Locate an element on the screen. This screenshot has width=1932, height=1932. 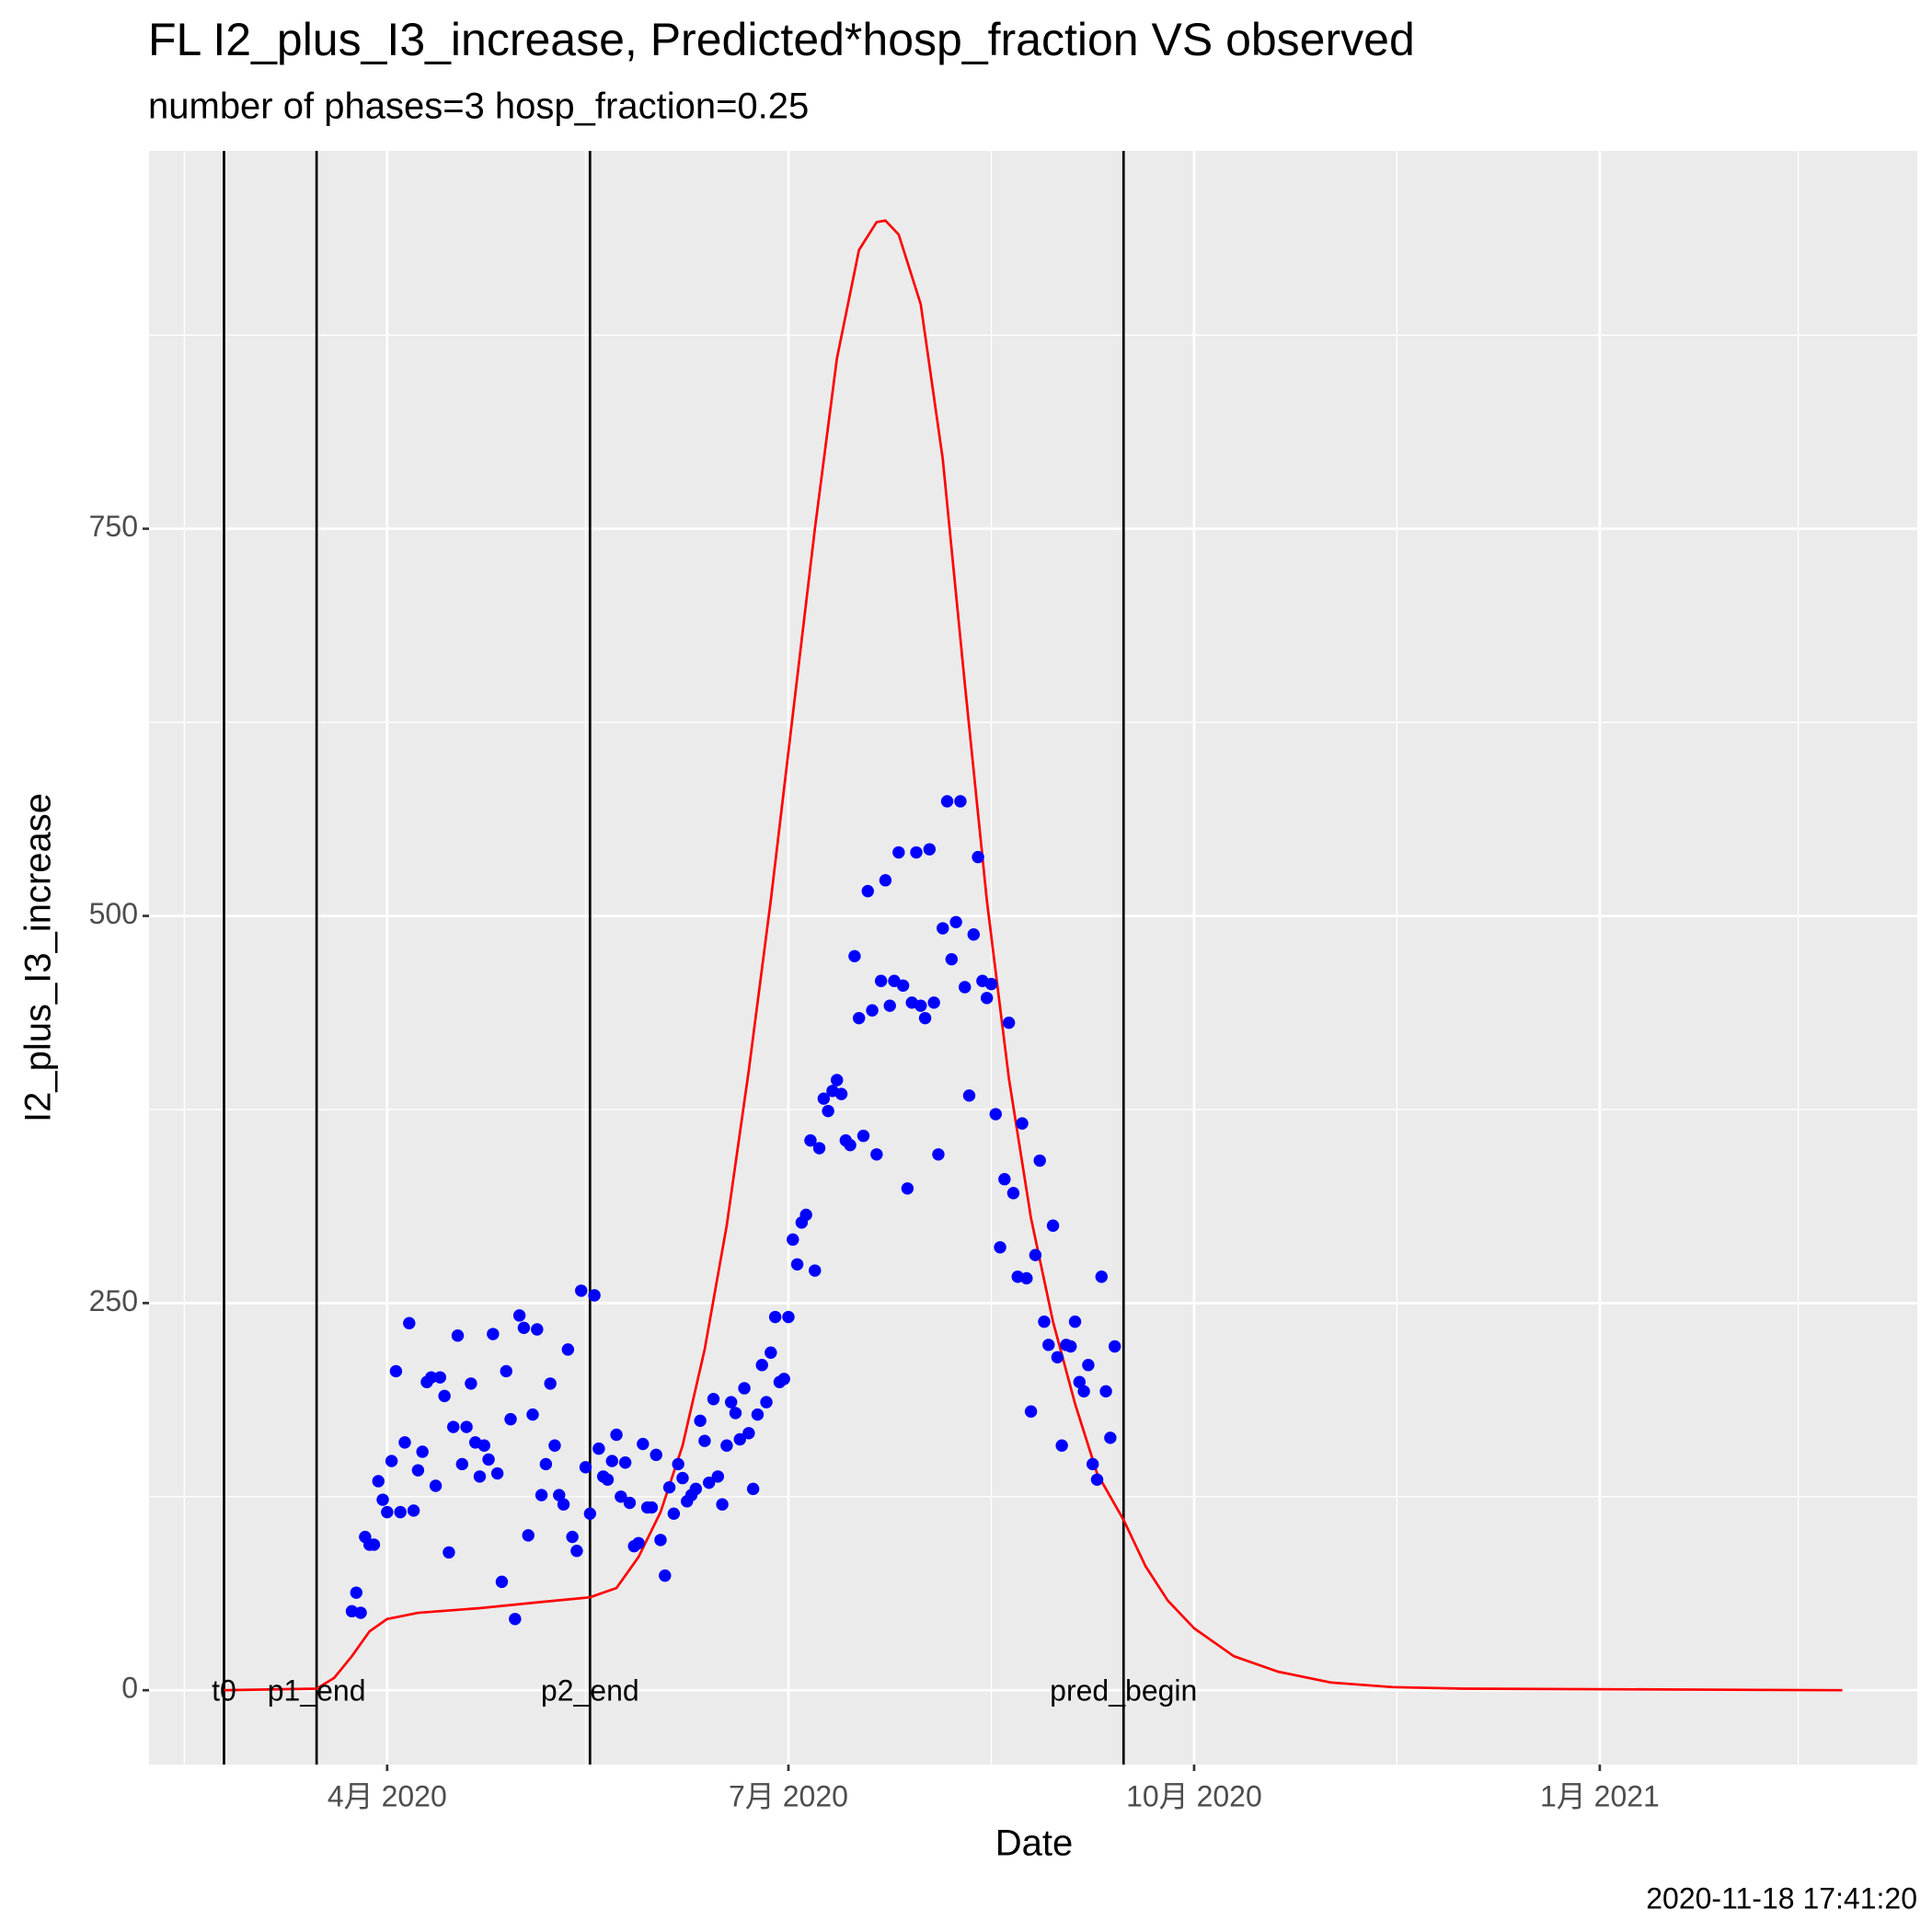
x-tick-label: 10月 2020 is located at coordinates (1194, 1795).